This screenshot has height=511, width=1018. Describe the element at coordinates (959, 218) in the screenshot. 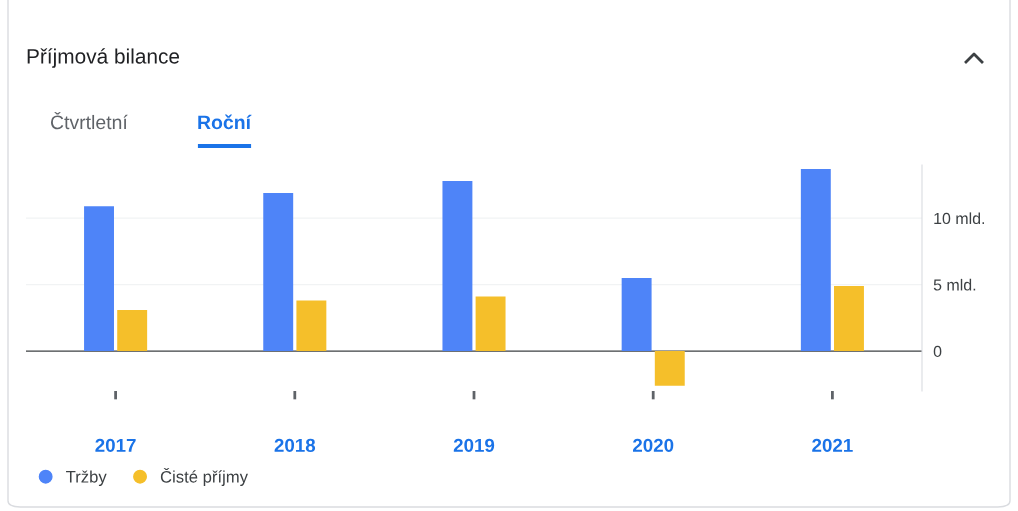

I see `y-tick-label: 10 mld.` at that location.